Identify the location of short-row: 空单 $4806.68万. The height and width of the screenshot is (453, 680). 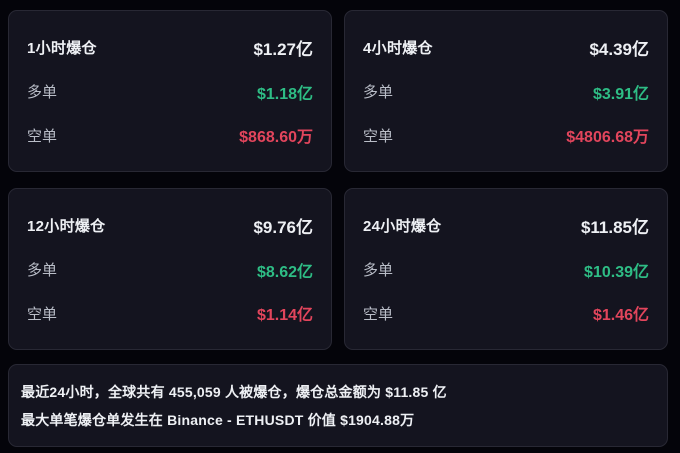
(506, 135).